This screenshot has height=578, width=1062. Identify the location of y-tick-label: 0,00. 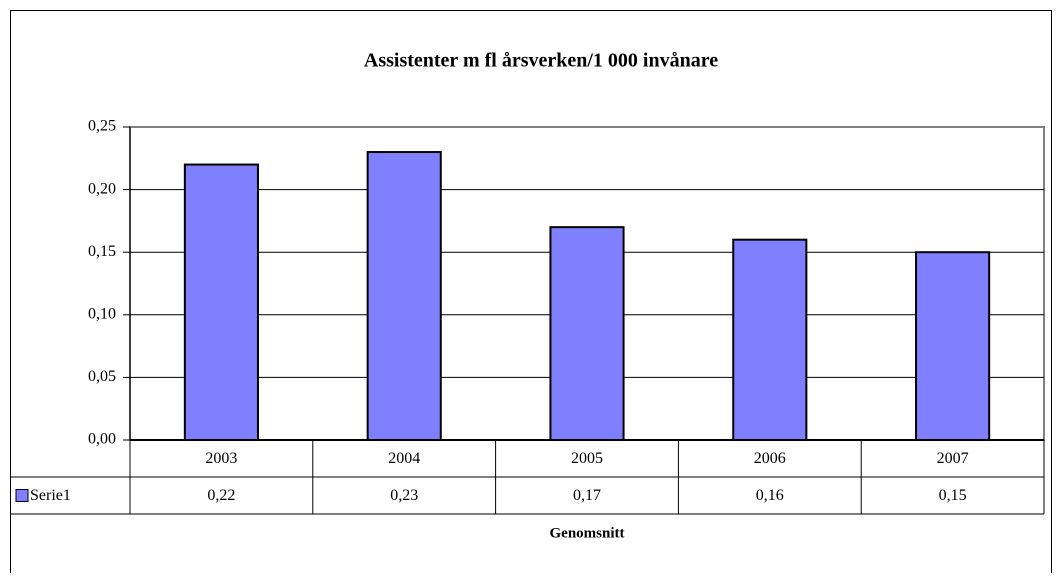
(102, 439).